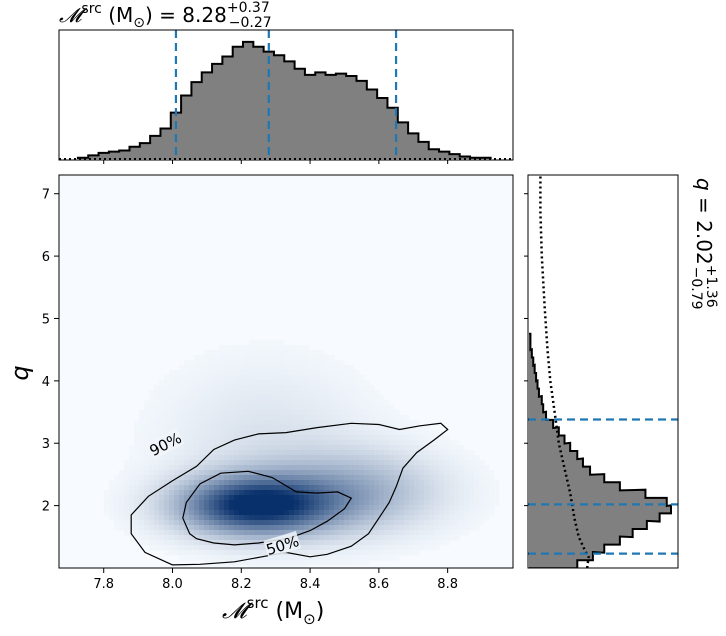 Image resolution: width=726 pixels, height=636 pixels. Describe the element at coordinates (91, 9) in the screenshot. I see `title-sup: src` at that location.